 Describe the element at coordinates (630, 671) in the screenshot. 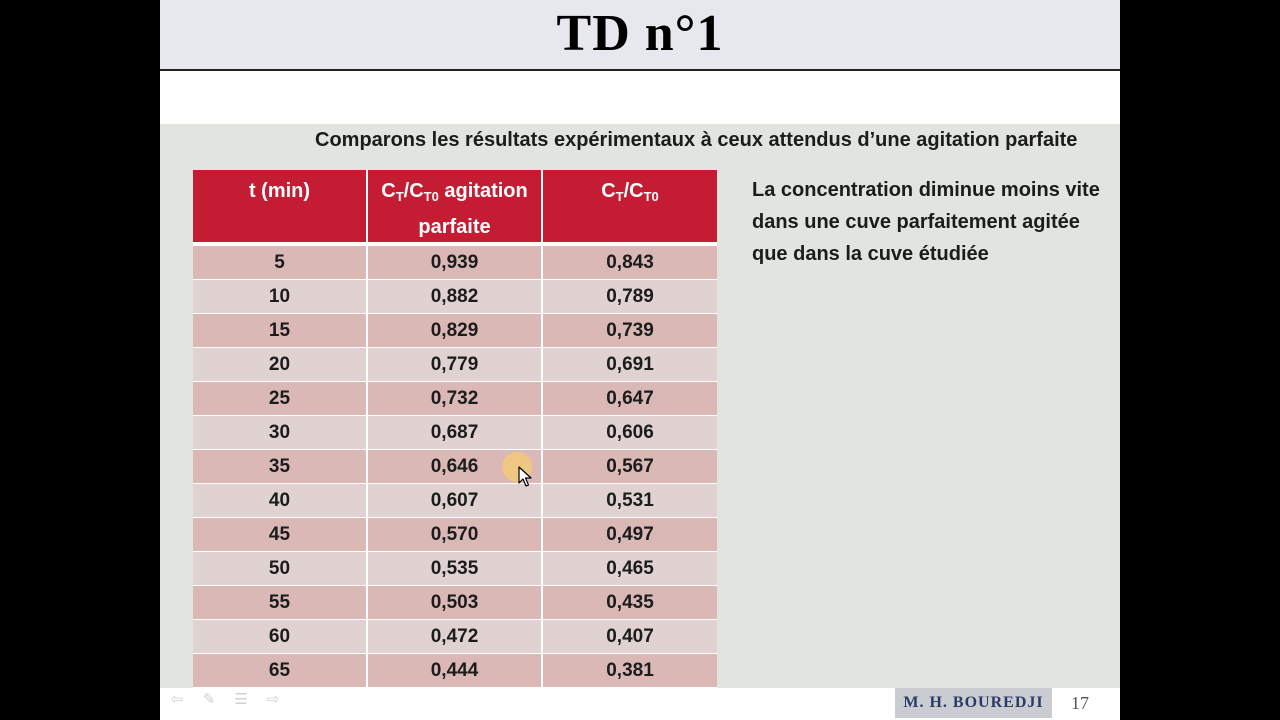

I see `cell-measured: 0,381` at that location.